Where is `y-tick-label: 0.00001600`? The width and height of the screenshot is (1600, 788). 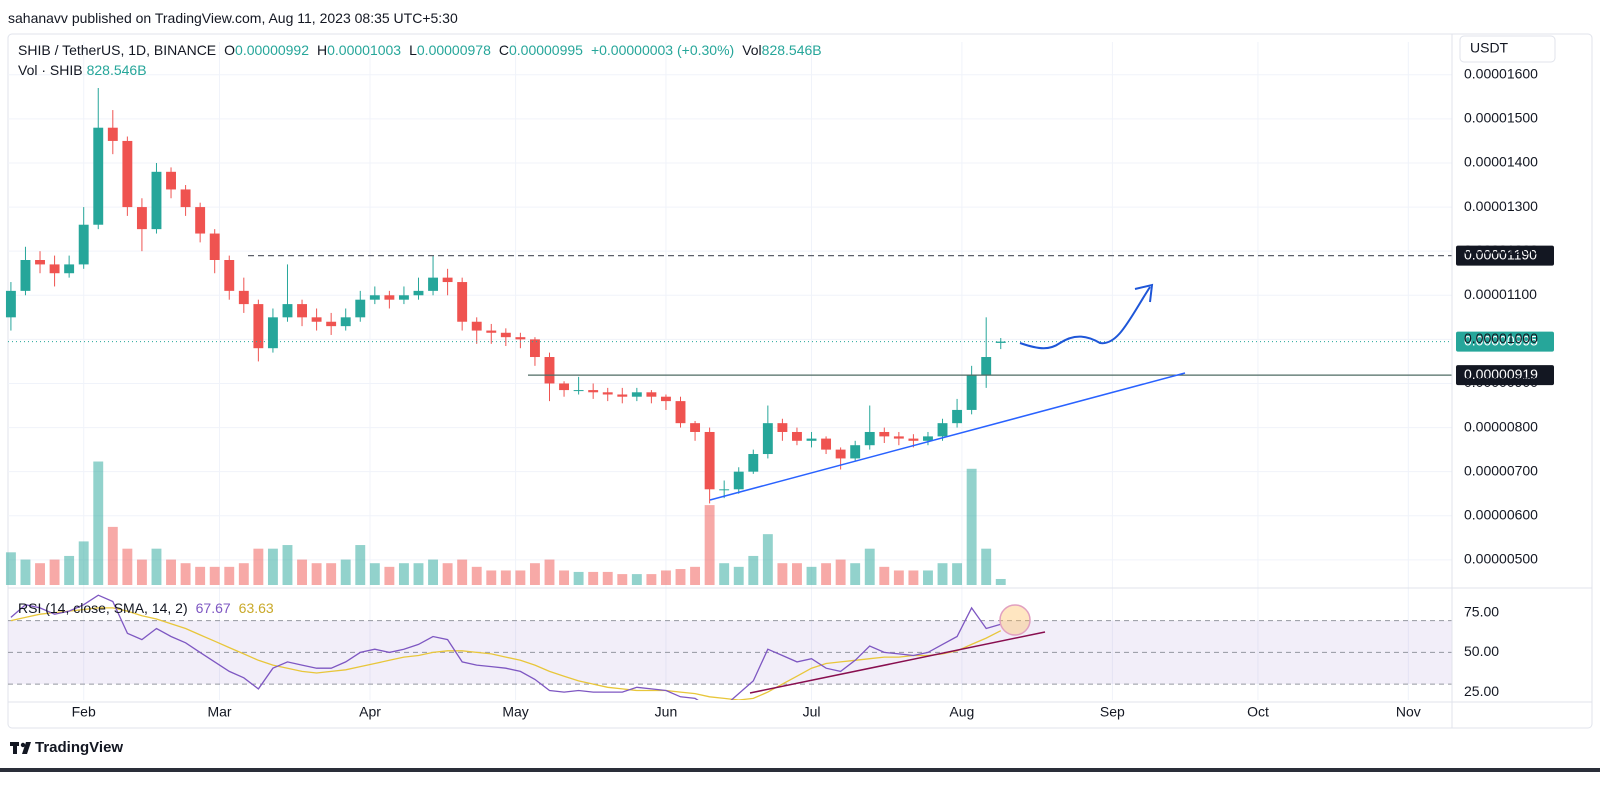 y-tick-label: 0.00001600 is located at coordinates (1501, 73).